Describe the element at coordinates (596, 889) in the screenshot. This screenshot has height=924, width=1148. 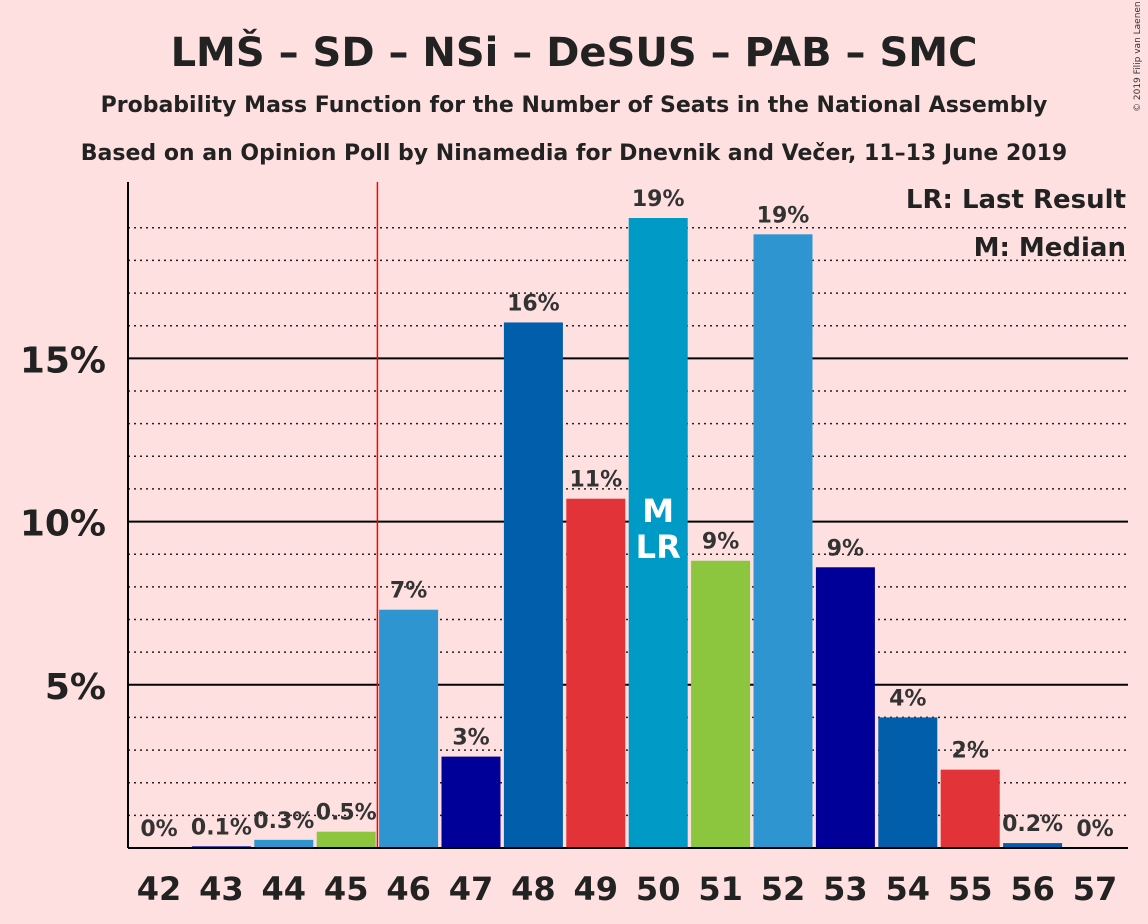
I see `x-tick-label: 49` at that location.